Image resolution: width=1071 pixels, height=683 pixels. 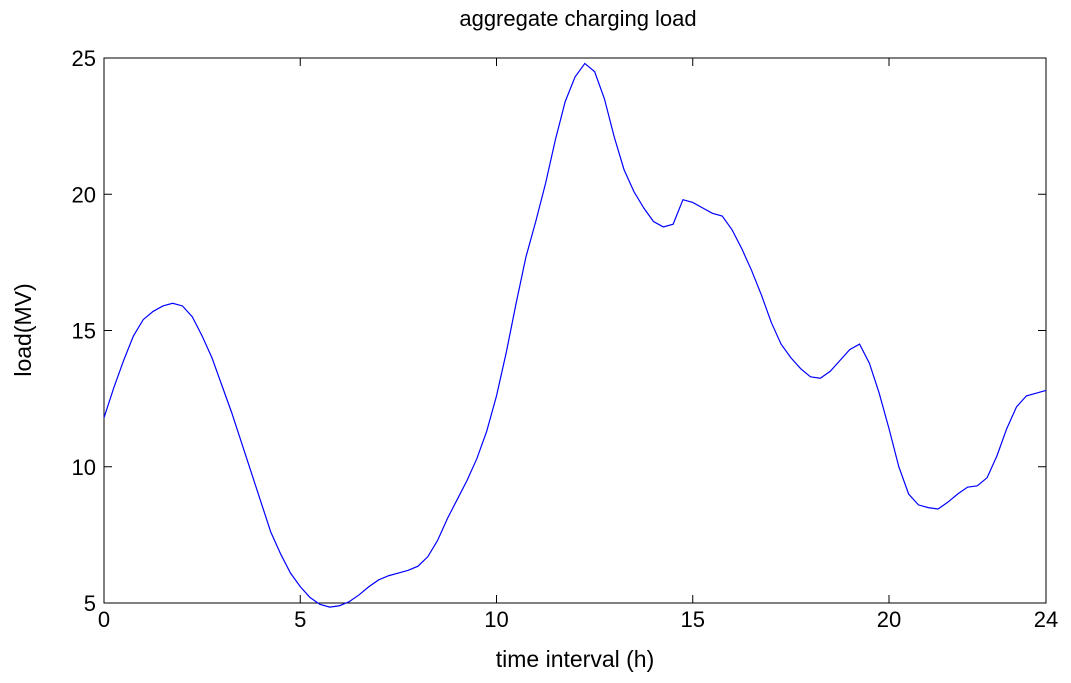 I want to click on chart-title: aggregate charging load, so click(x=577, y=18).